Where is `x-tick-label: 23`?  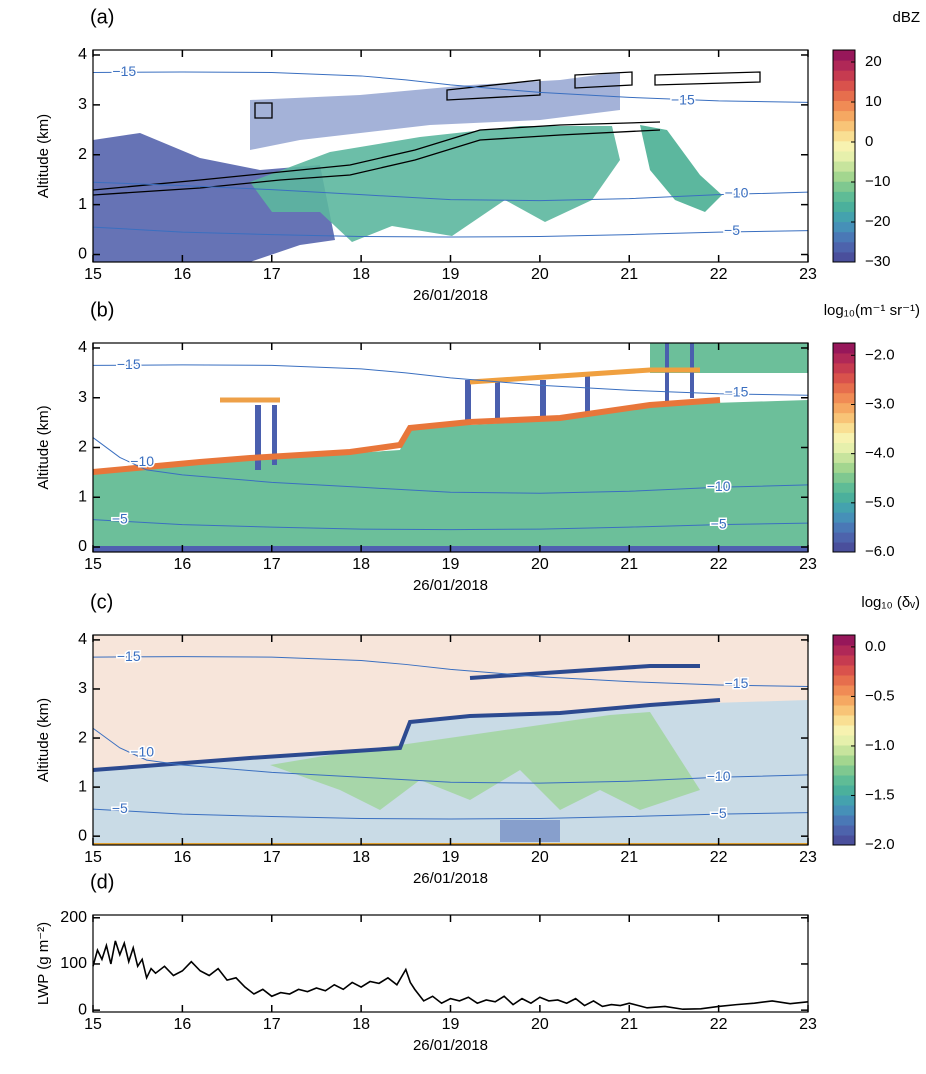 x-tick-label: 23 is located at coordinates (808, 274).